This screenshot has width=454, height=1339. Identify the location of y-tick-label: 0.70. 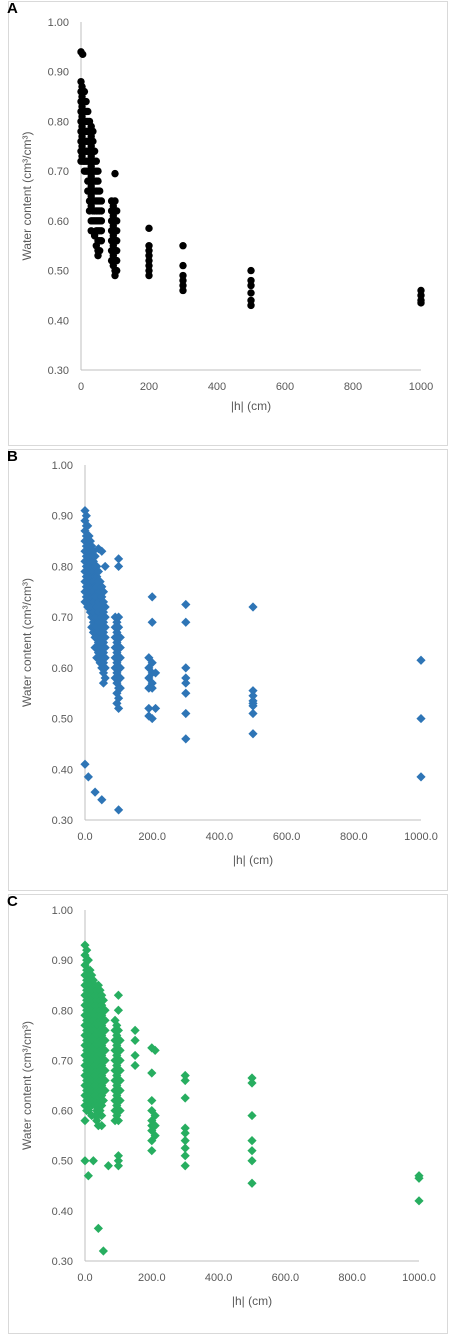
(62, 618).